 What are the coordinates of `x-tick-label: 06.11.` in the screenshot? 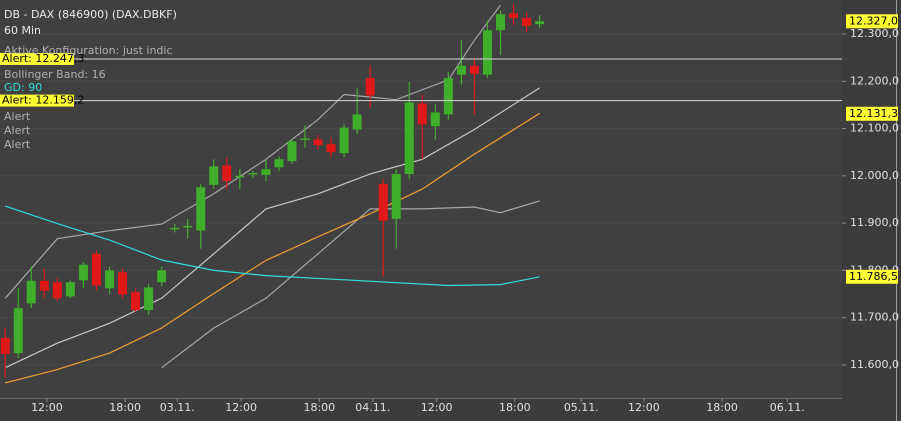 It's located at (787, 407).